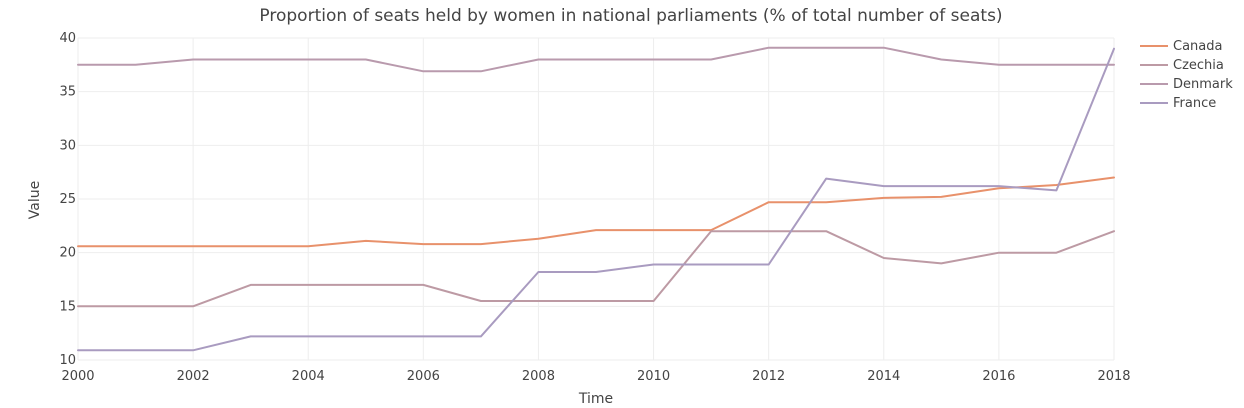 This screenshot has height=408, width=1244. What do you see at coordinates (193, 376) in the screenshot?
I see `x-tick-label: 2002` at bounding box center [193, 376].